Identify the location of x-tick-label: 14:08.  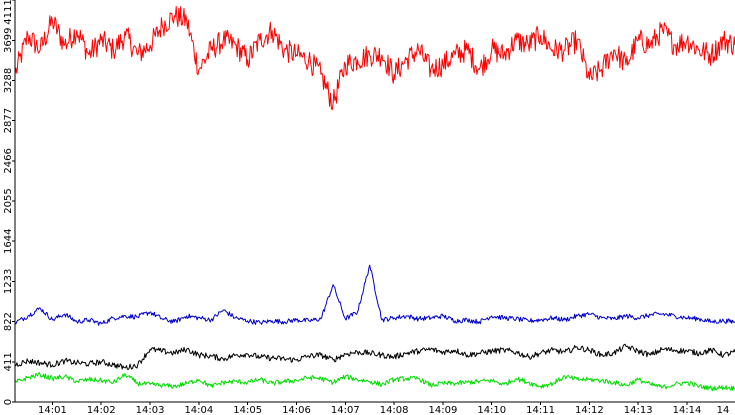
(394, 410).